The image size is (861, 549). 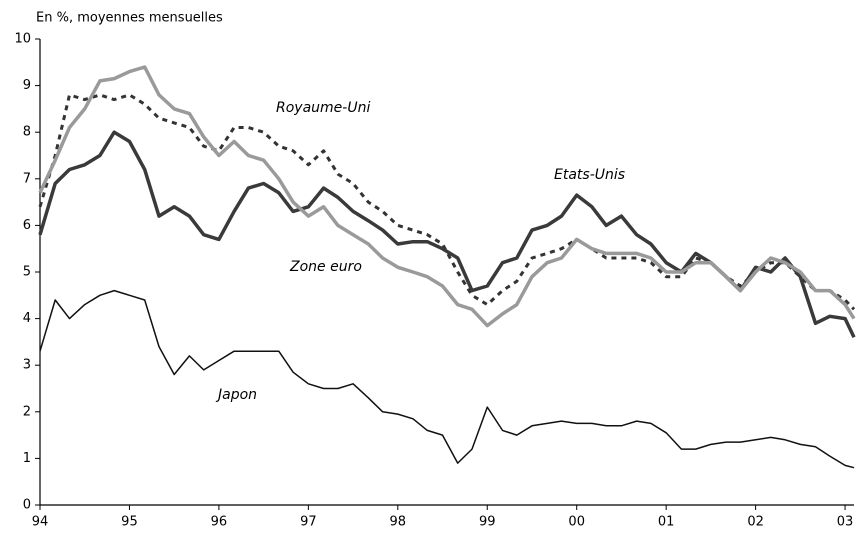 What do you see at coordinates (129, 522) in the screenshot?
I see `x-tick-label: 95` at bounding box center [129, 522].